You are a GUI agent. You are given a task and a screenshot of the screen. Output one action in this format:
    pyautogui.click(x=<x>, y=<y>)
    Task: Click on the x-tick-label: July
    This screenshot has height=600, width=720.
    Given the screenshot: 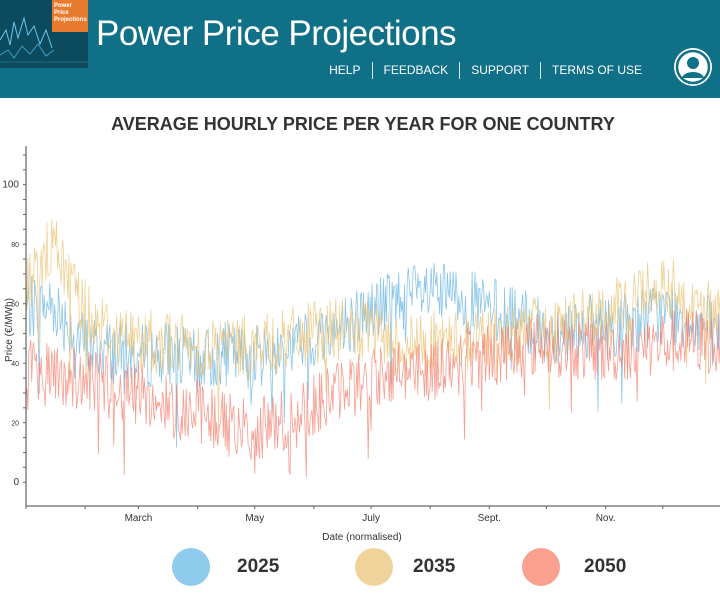 What is the action you would take?
    pyautogui.click(x=371, y=518)
    